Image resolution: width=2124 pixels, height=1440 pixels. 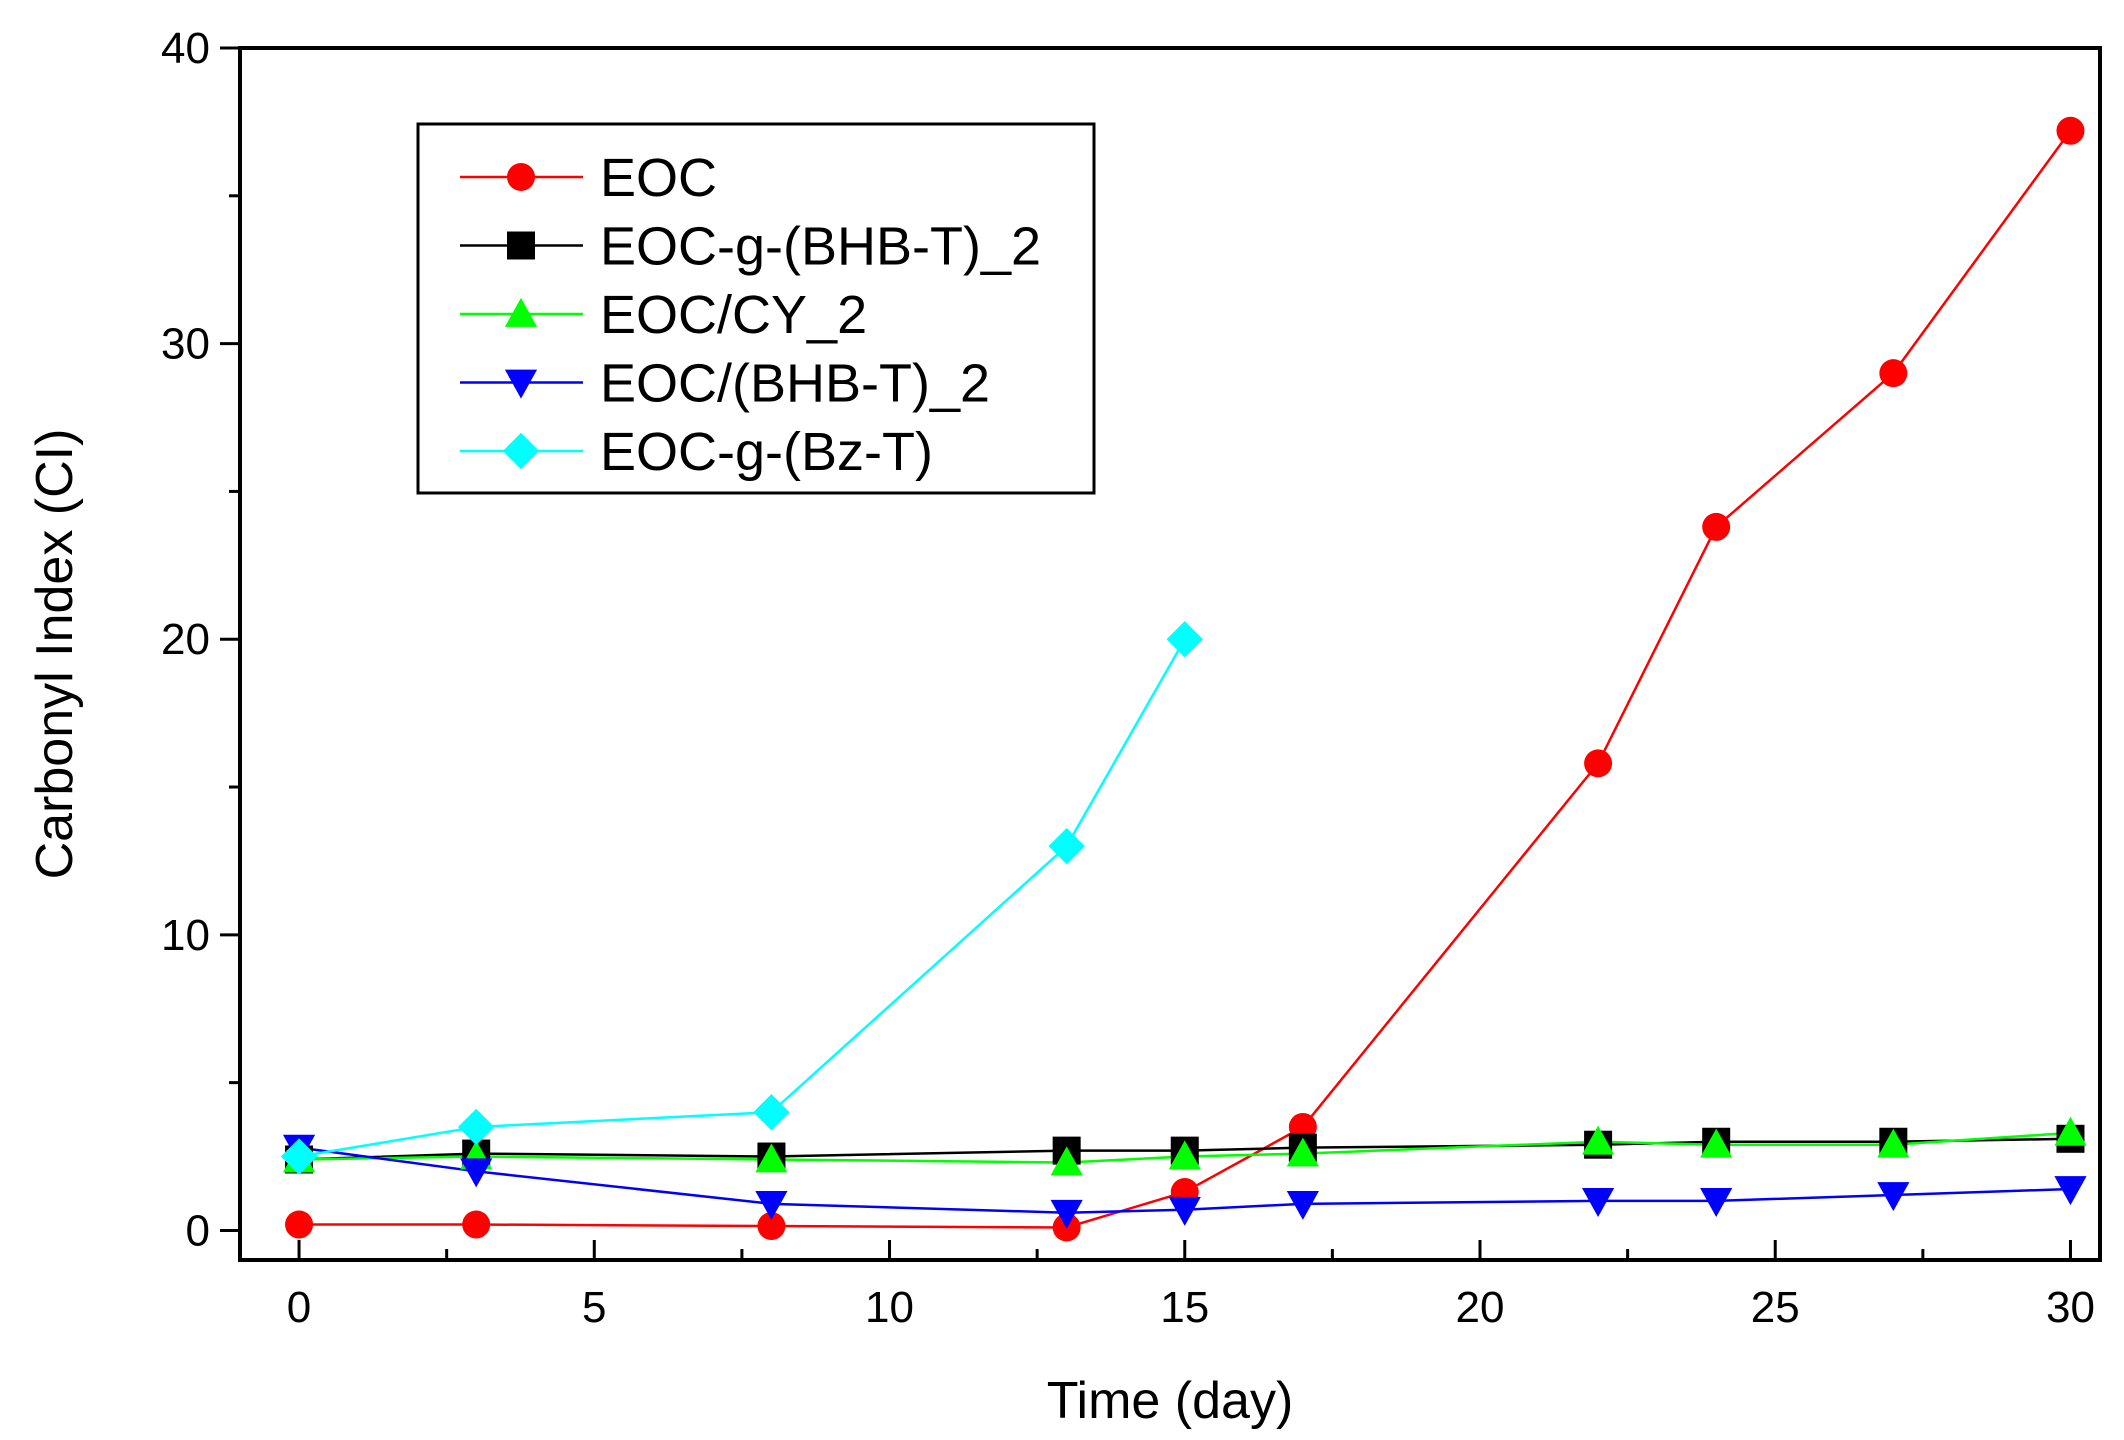 I want to click on y-tick-label: 40, so click(x=185, y=48).